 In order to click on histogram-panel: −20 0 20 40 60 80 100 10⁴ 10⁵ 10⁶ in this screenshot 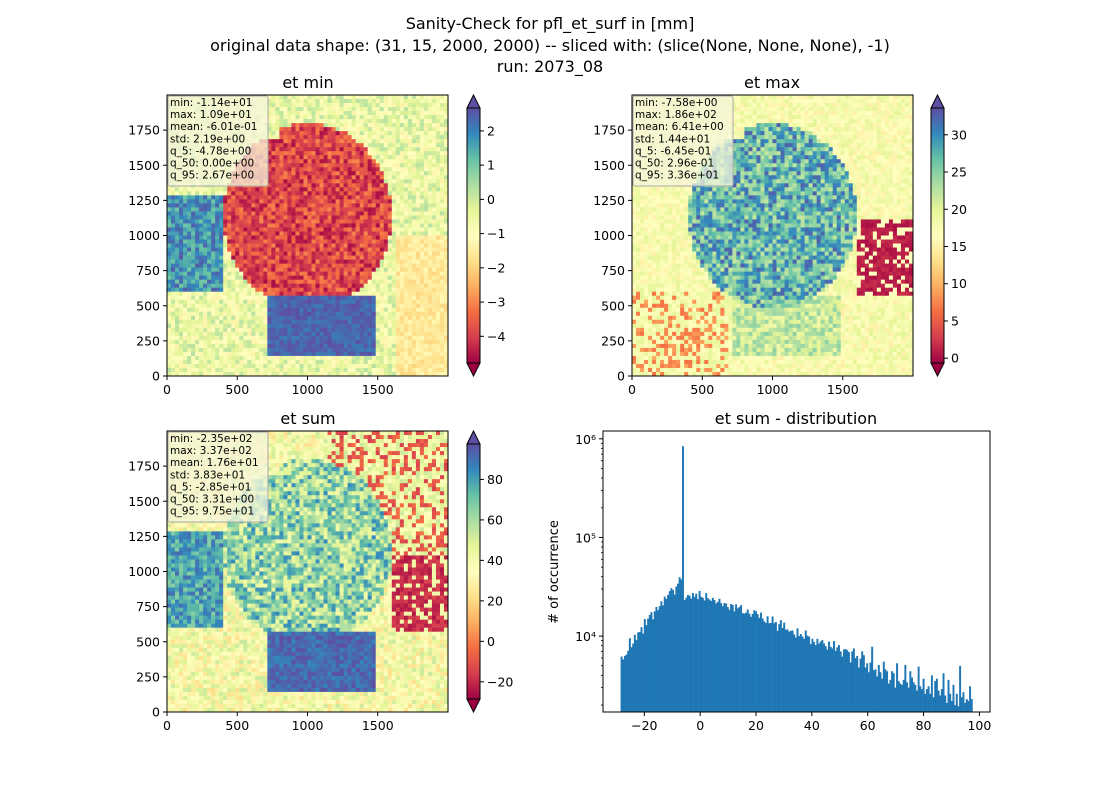, I will do `click(783, 581)`.